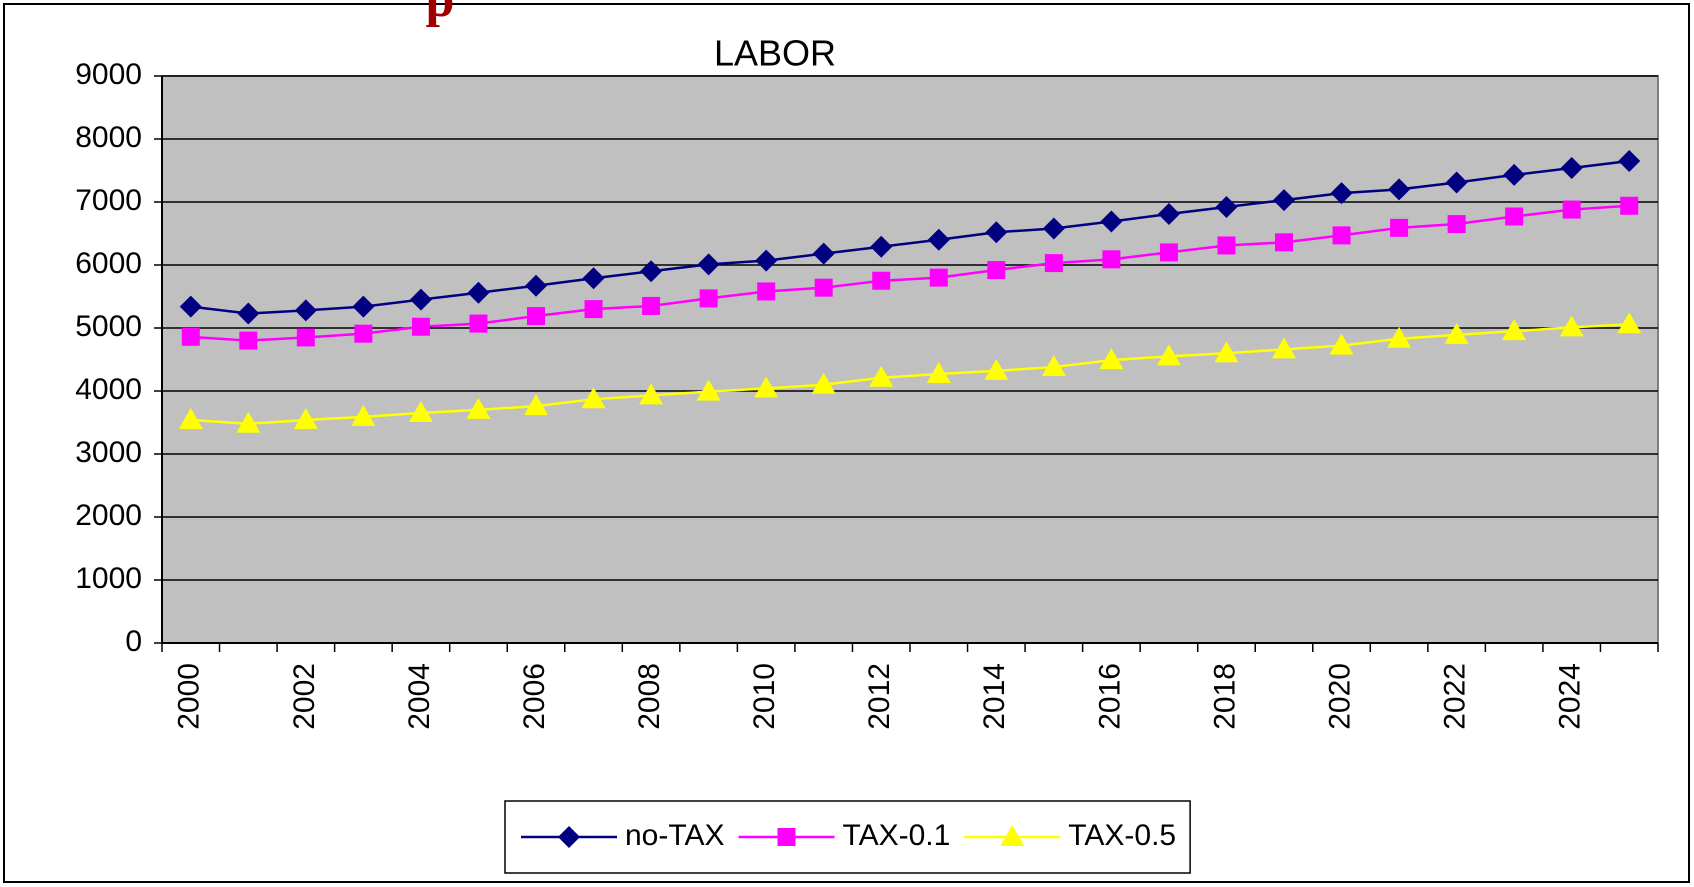 The height and width of the screenshot is (887, 1694). I want to click on legend, so click(847, 837).